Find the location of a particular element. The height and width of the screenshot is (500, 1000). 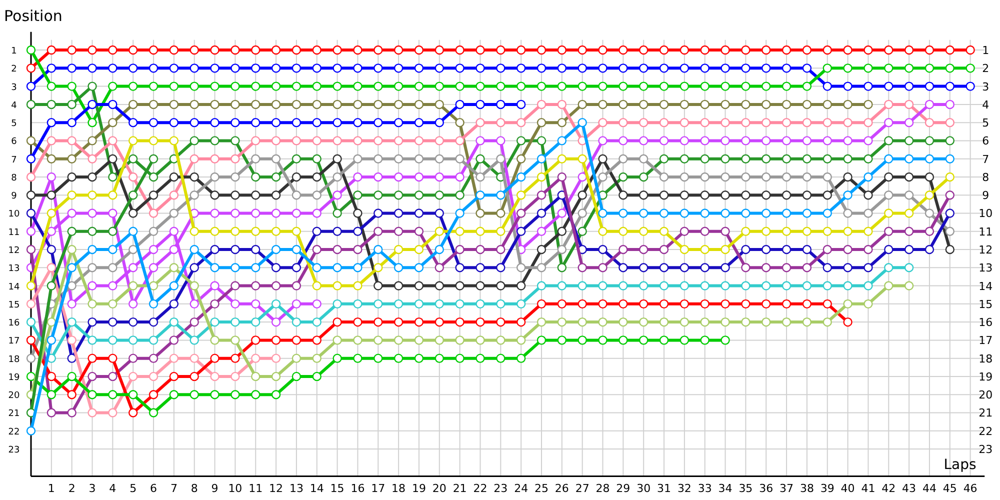

y-tick-label: 18 is located at coordinates (14, 359).